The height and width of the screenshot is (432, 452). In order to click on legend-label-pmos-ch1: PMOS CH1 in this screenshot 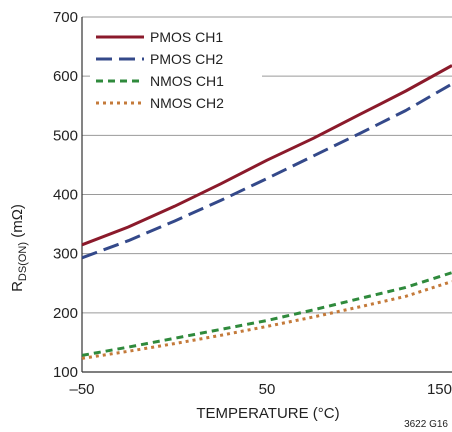, I will do `click(186, 37)`.